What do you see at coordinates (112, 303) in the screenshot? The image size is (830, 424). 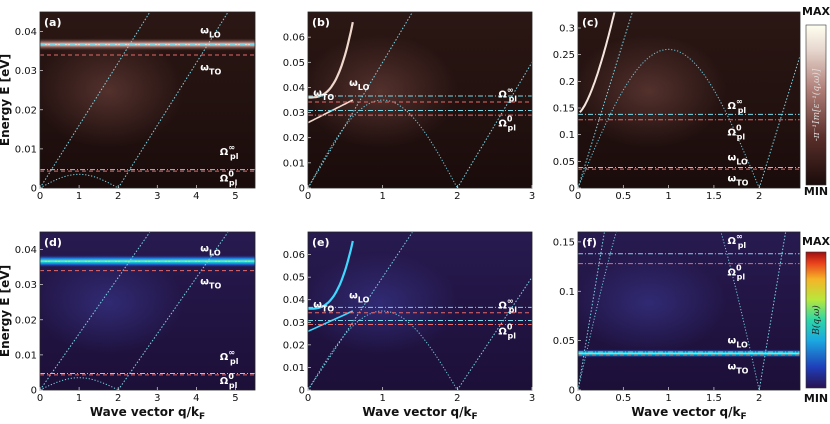 I see `panel-d-continuum` at bounding box center [112, 303].